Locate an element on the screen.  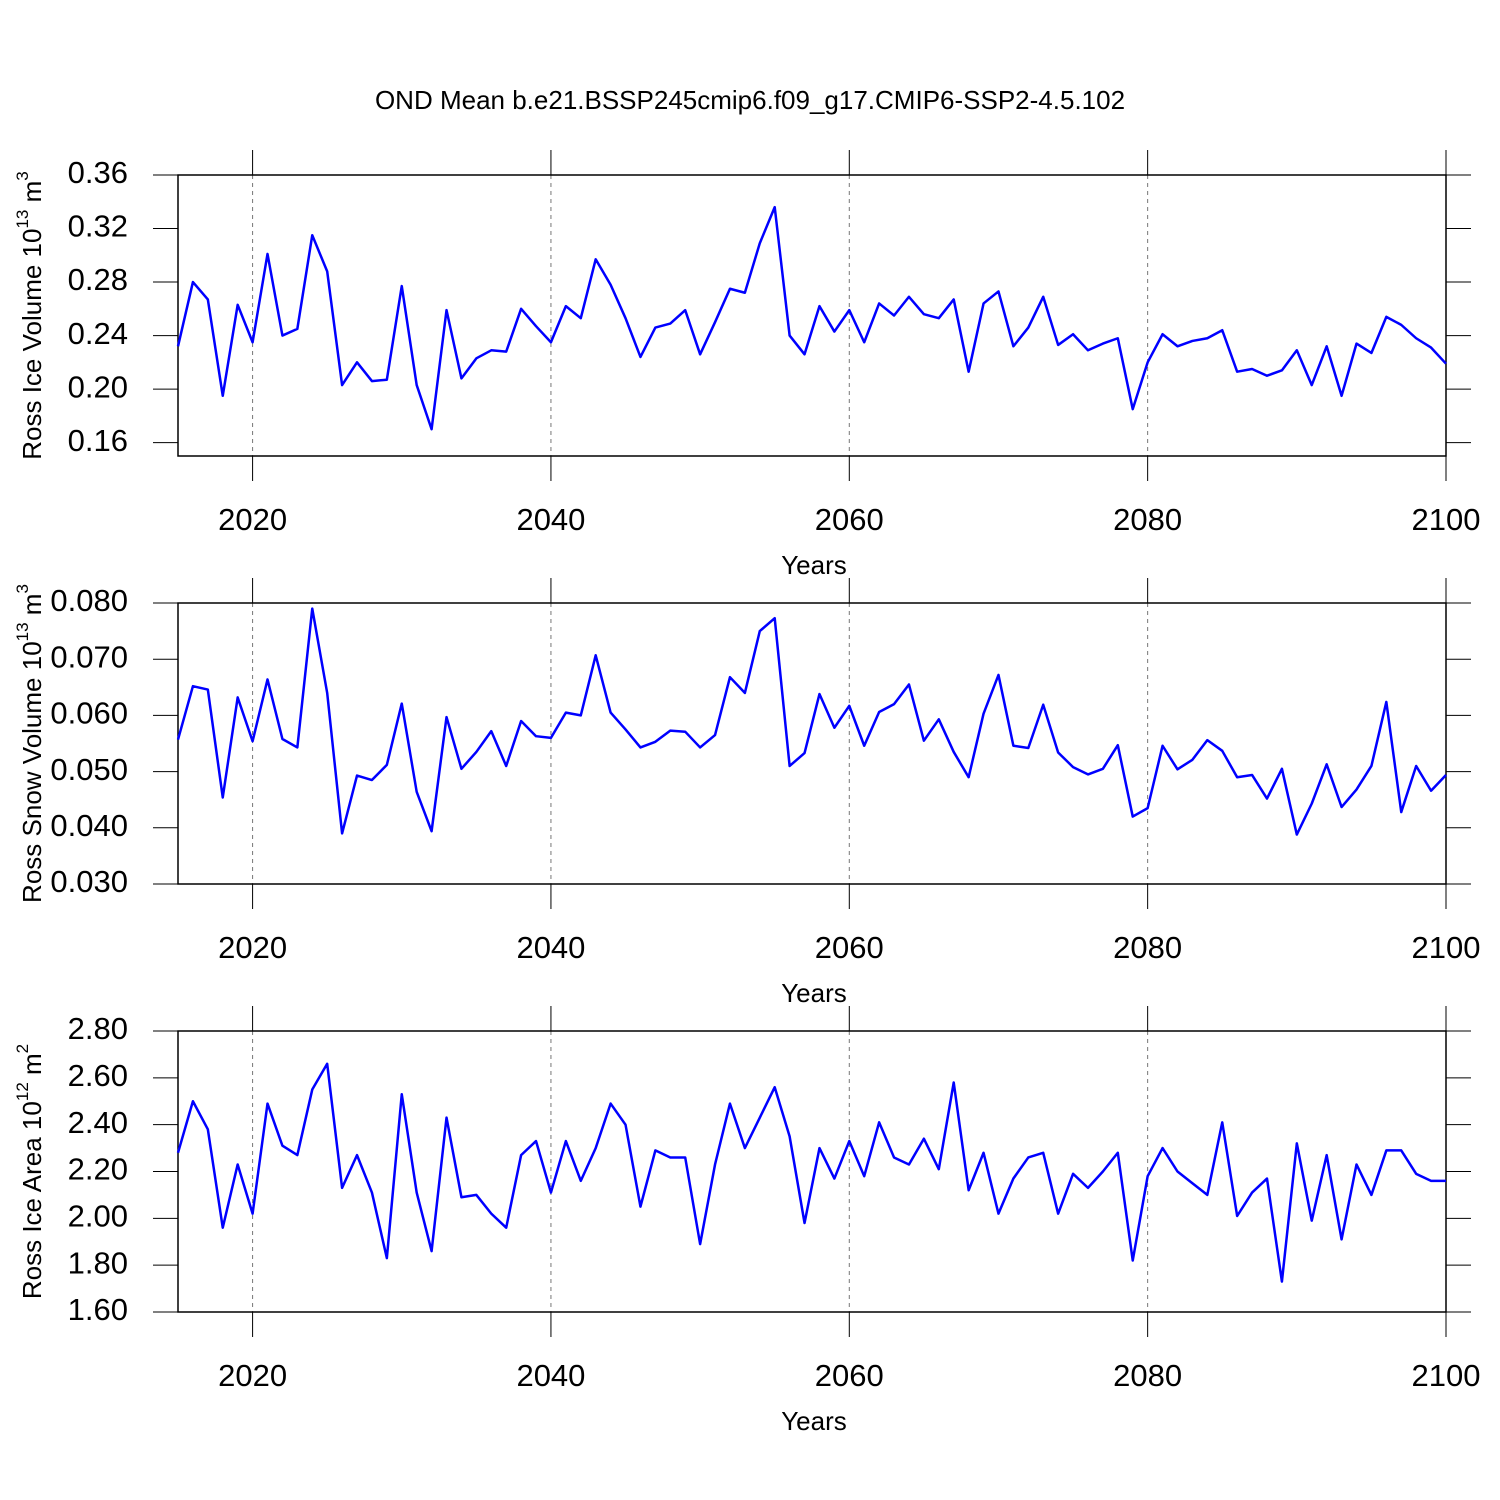
y-tick-label: 0.070 is located at coordinates (89, 656).